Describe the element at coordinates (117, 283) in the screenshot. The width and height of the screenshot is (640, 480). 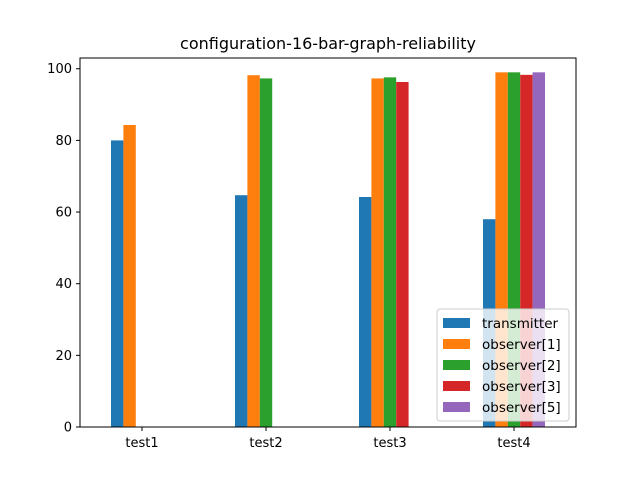
I see `bar-transmitter-test1` at that location.